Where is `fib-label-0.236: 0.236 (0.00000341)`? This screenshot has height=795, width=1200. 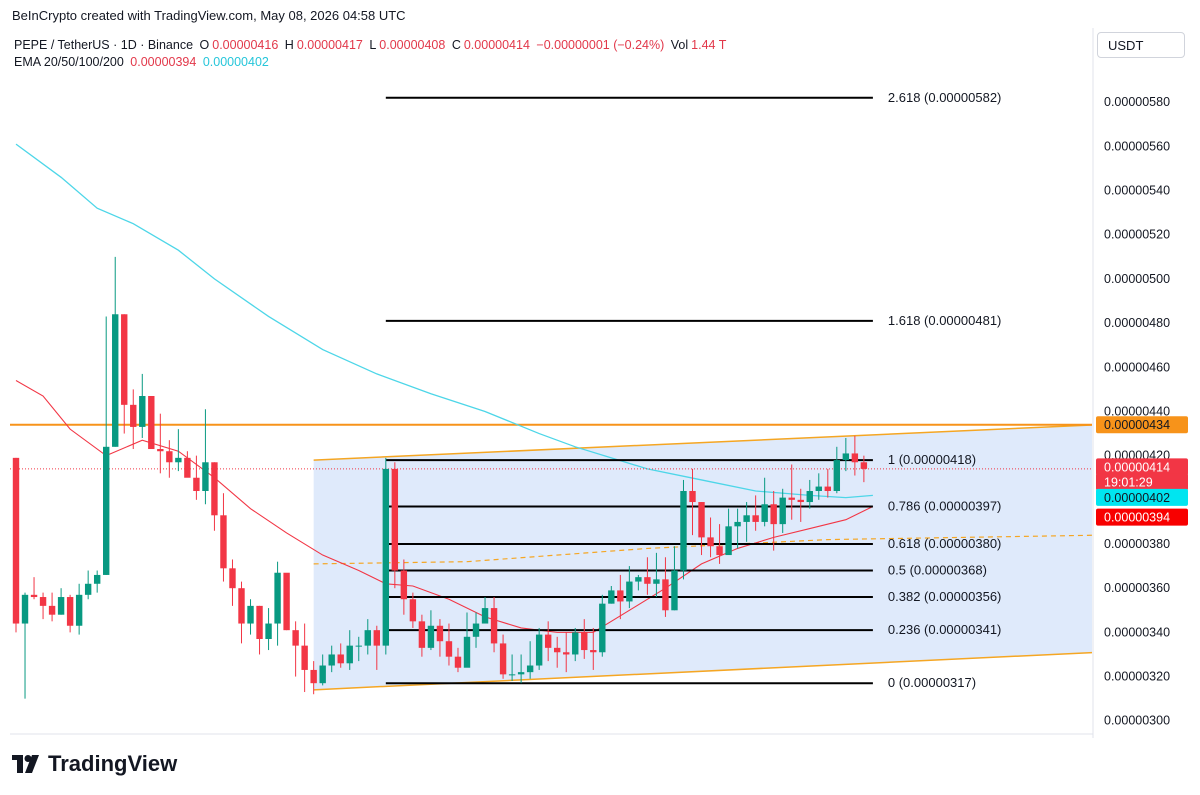 fib-label-0.236: 0.236 (0.00000341) is located at coordinates (944, 629).